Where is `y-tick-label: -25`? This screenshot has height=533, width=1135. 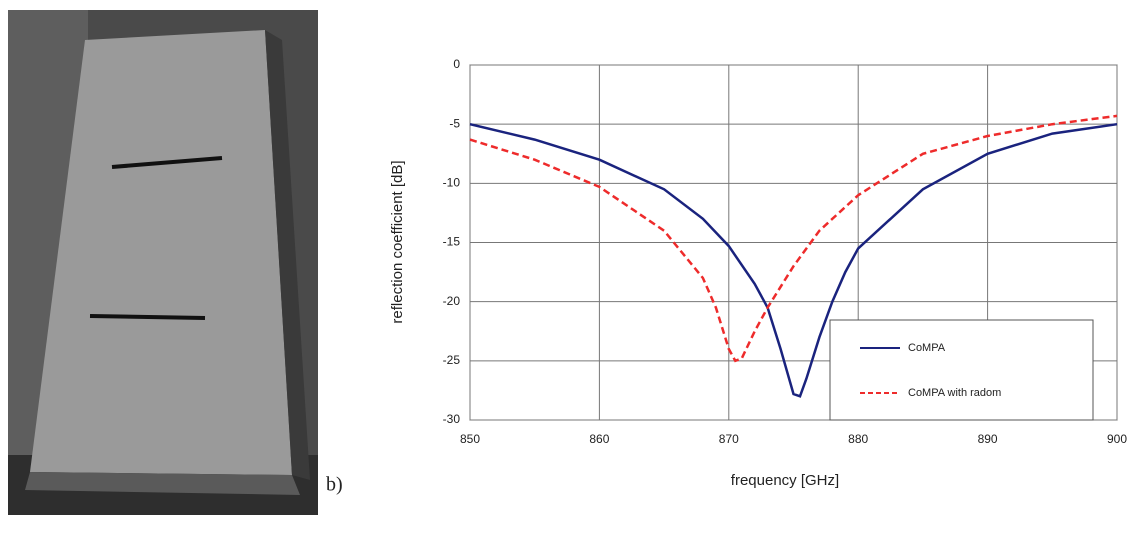
y-tick-label: -25 is located at coordinates (452, 360).